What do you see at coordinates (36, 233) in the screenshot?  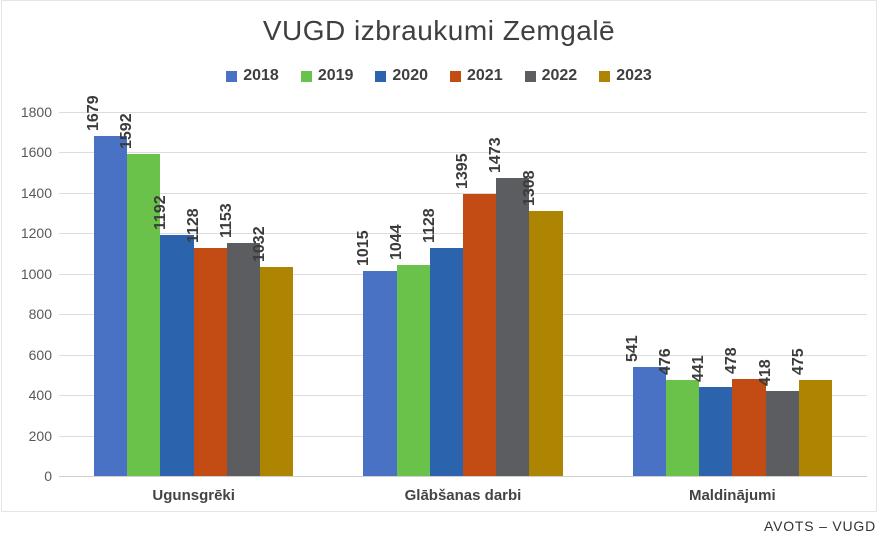 I see `y-axis-tick-label: 1200` at bounding box center [36, 233].